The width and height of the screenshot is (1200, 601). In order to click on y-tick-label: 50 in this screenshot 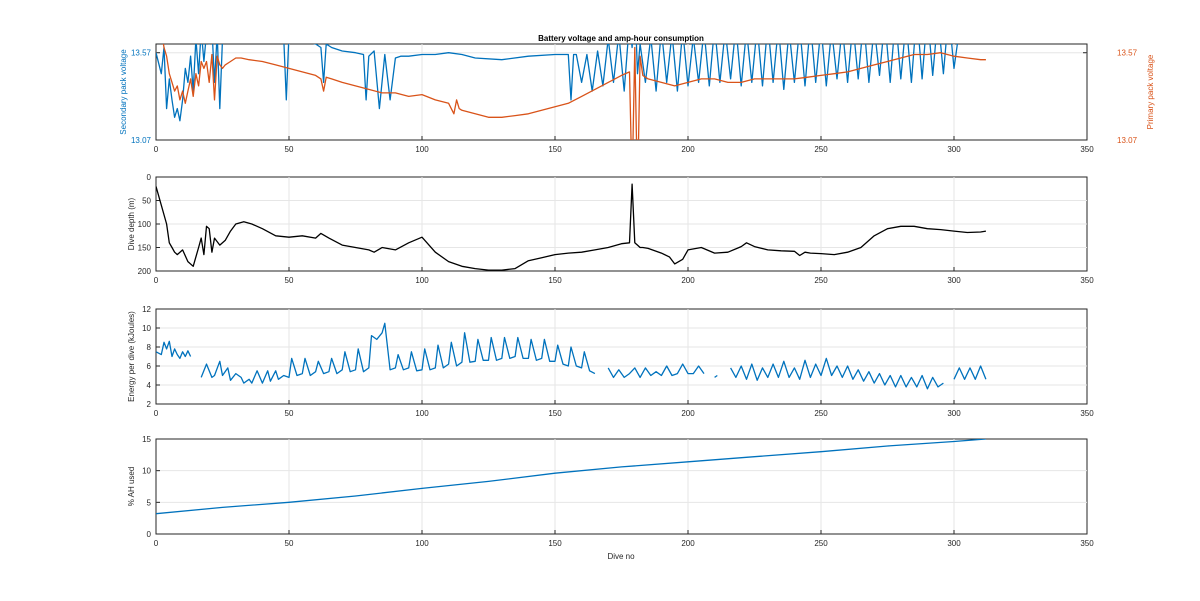, I will do `click(146, 201)`.